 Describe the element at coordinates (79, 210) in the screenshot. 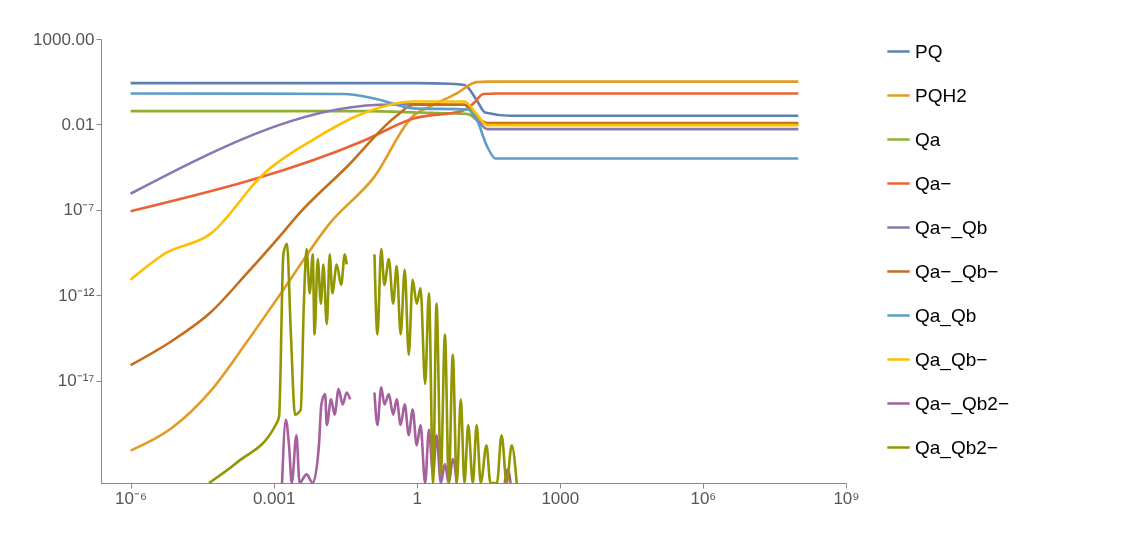

I see `y-tick-label: 10⁻⁷` at that location.